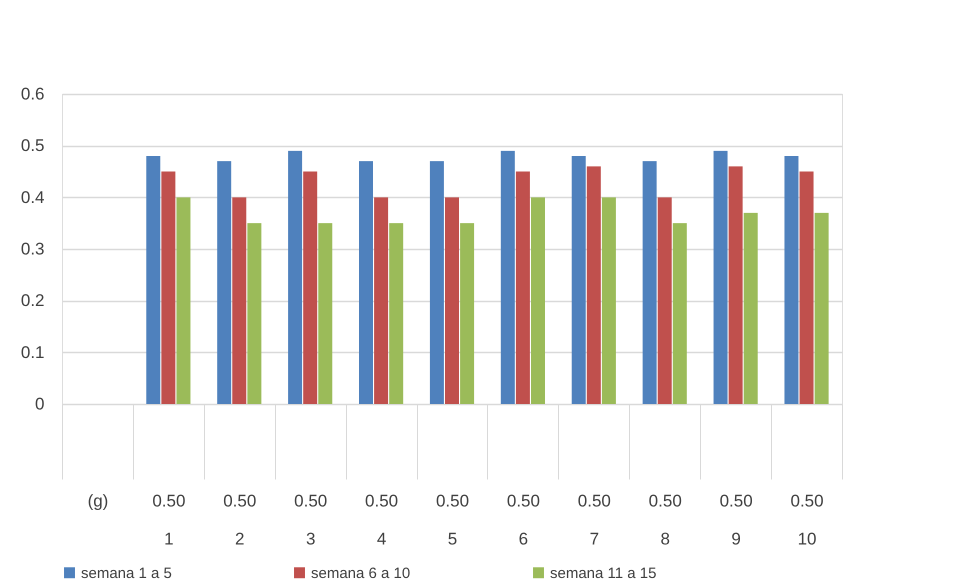 The image size is (957, 579). Describe the element at coordinates (736, 520) in the screenshot. I see `x-tick-label: 0.50 9` at that location.